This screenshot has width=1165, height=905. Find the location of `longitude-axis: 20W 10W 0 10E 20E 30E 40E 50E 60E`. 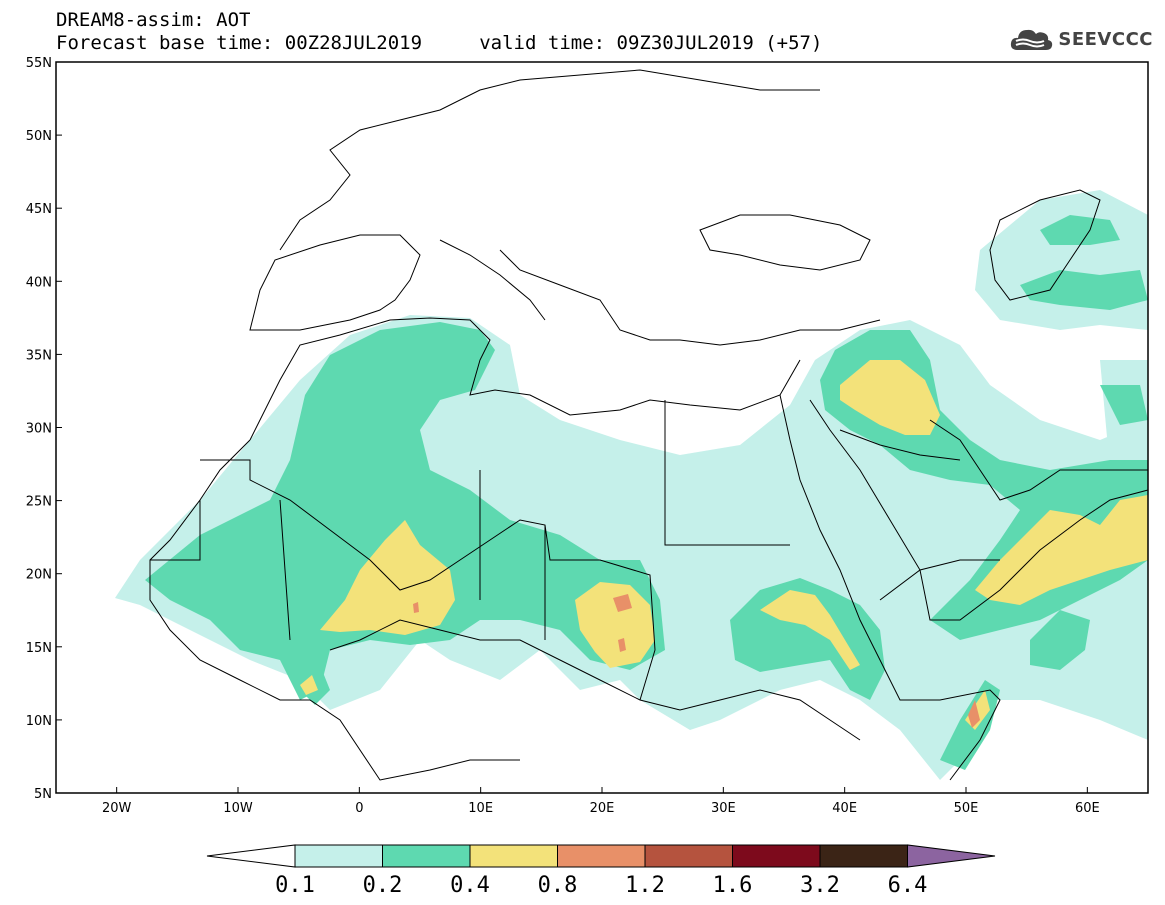

longitude-axis: 20W 10W 0 10E 20E 30E 40E 50E 60E is located at coordinates (601, 801).